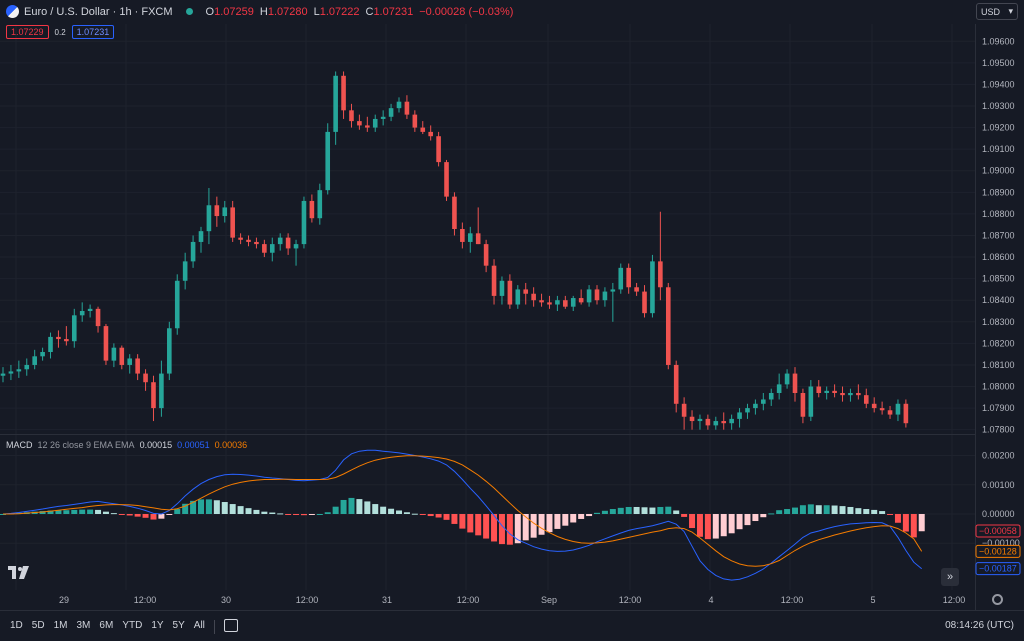 Image resolution: width=1024 pixels, height=641 pixels. Describe the element at coordinates (157, 625) in the screenshot. I see `range-1y: 1Y` at that location.